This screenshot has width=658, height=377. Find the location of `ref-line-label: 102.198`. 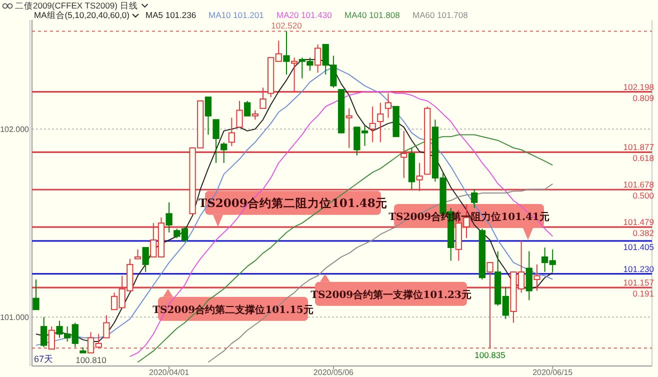

ref-line-label: 102.198 is located at coordinates (638, 87).